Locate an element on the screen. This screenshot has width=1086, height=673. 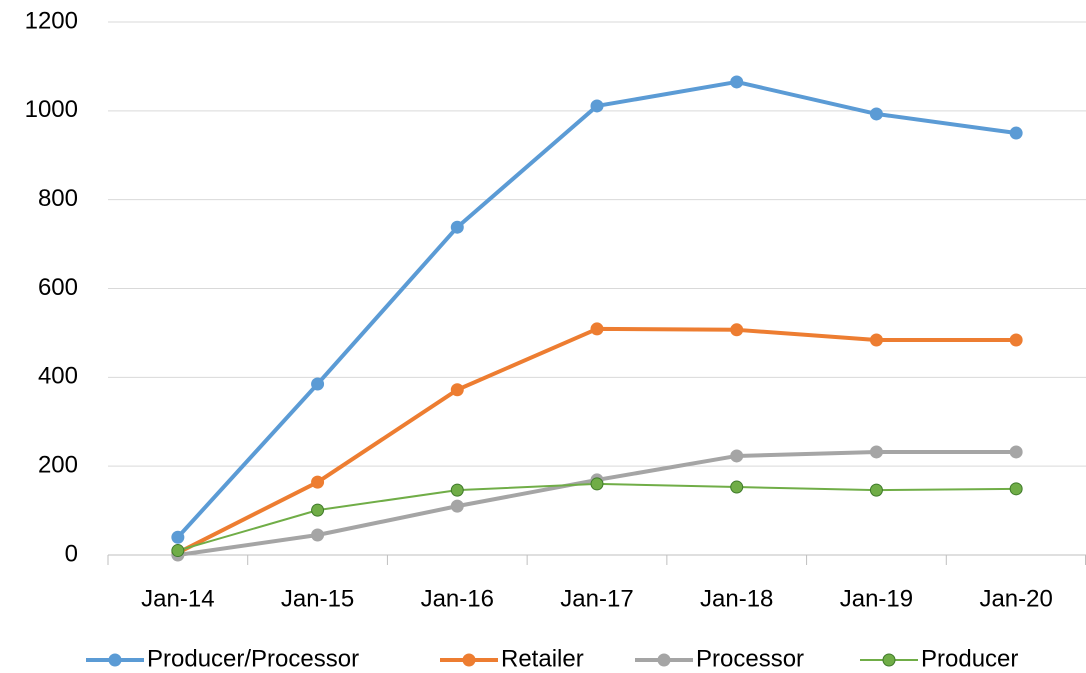
x-tick-label: Jan-20 is located at coordinates (1015, 598).